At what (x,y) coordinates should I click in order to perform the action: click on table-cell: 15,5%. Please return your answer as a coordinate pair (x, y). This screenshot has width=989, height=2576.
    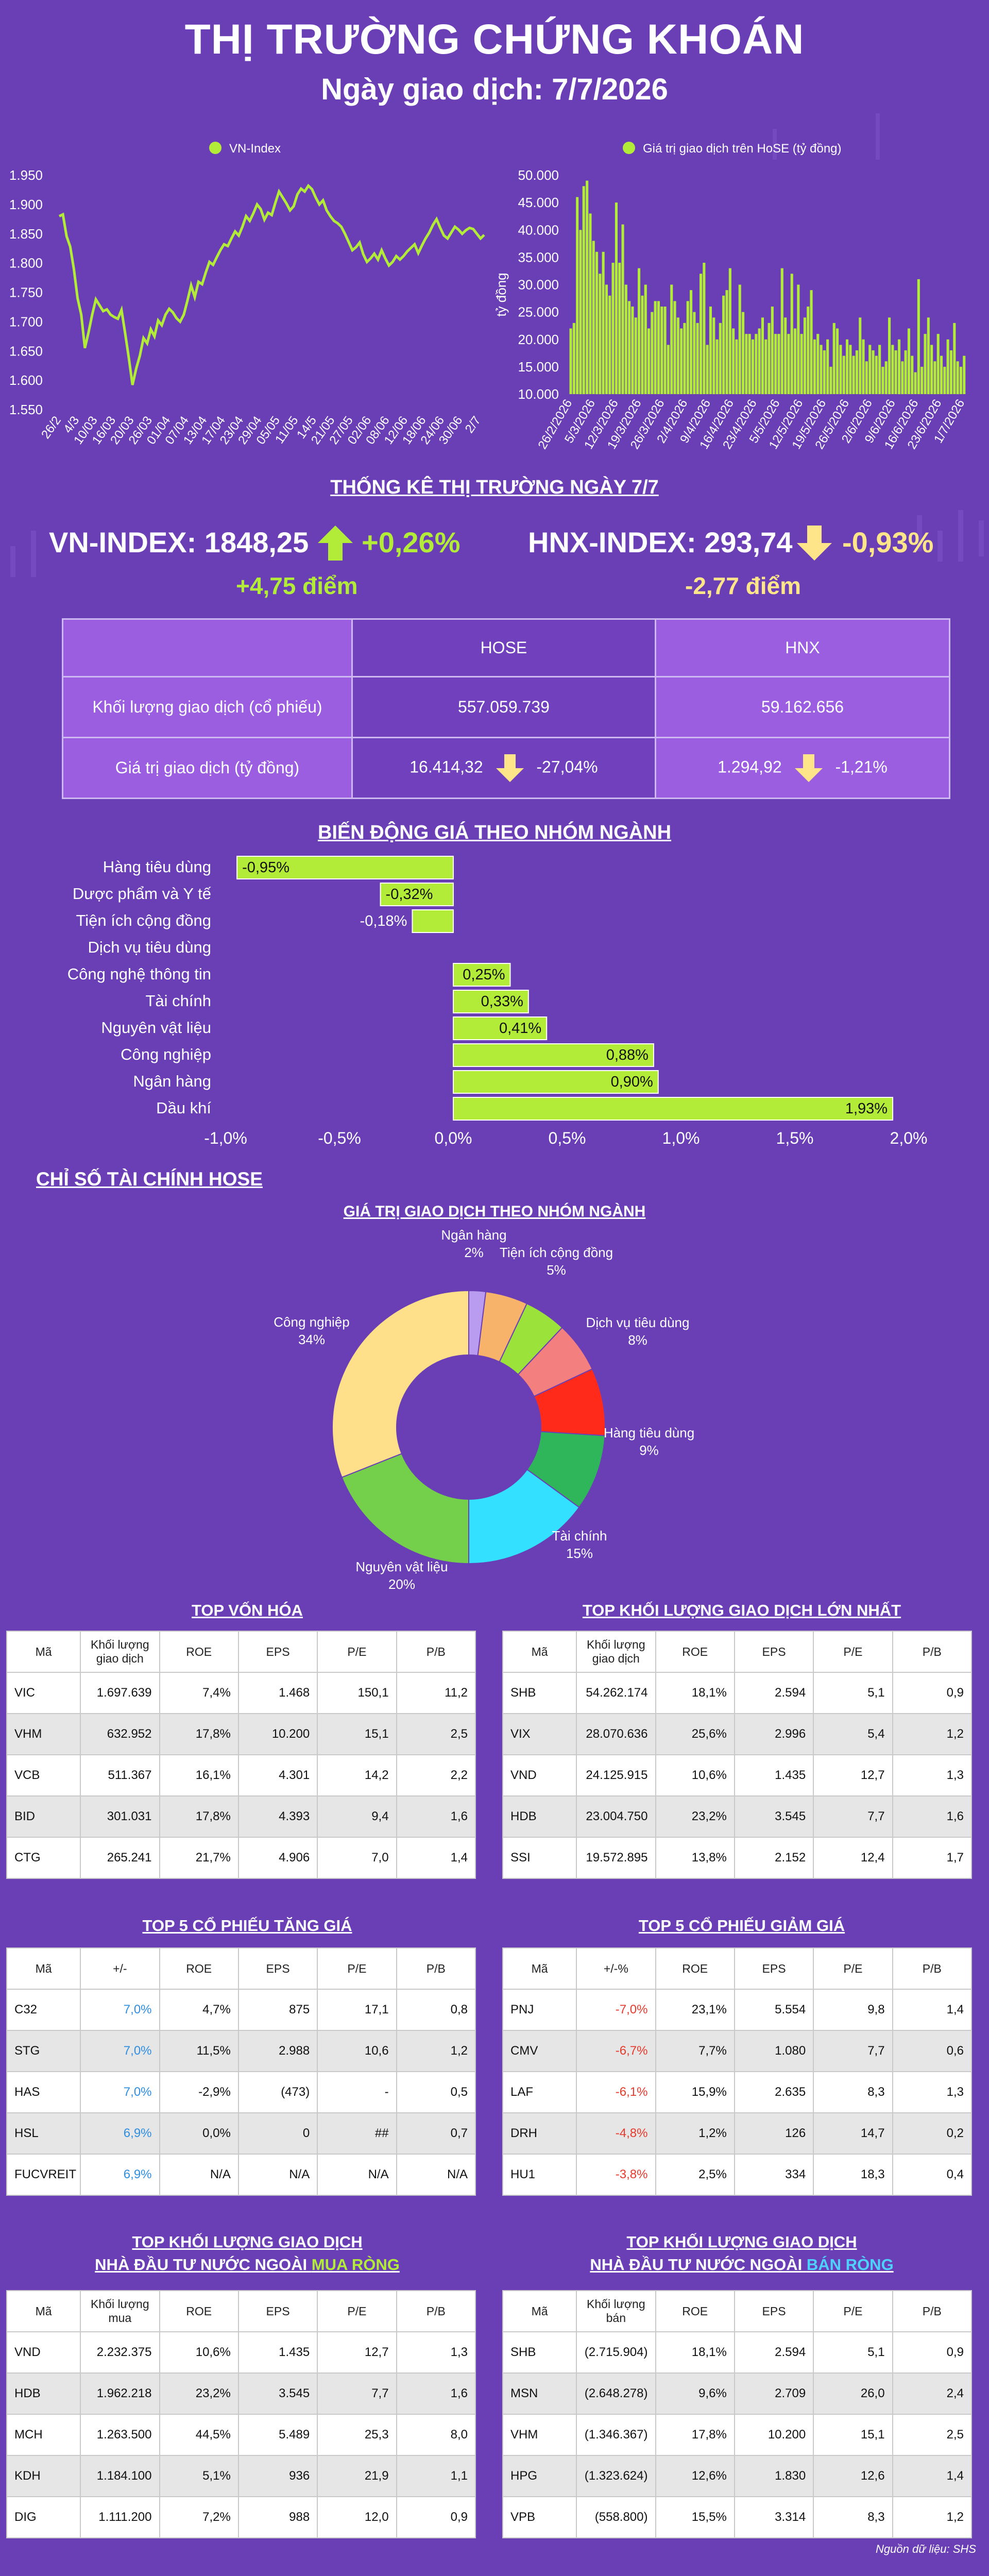
    Looking at the image, I should click on (695, 2517).